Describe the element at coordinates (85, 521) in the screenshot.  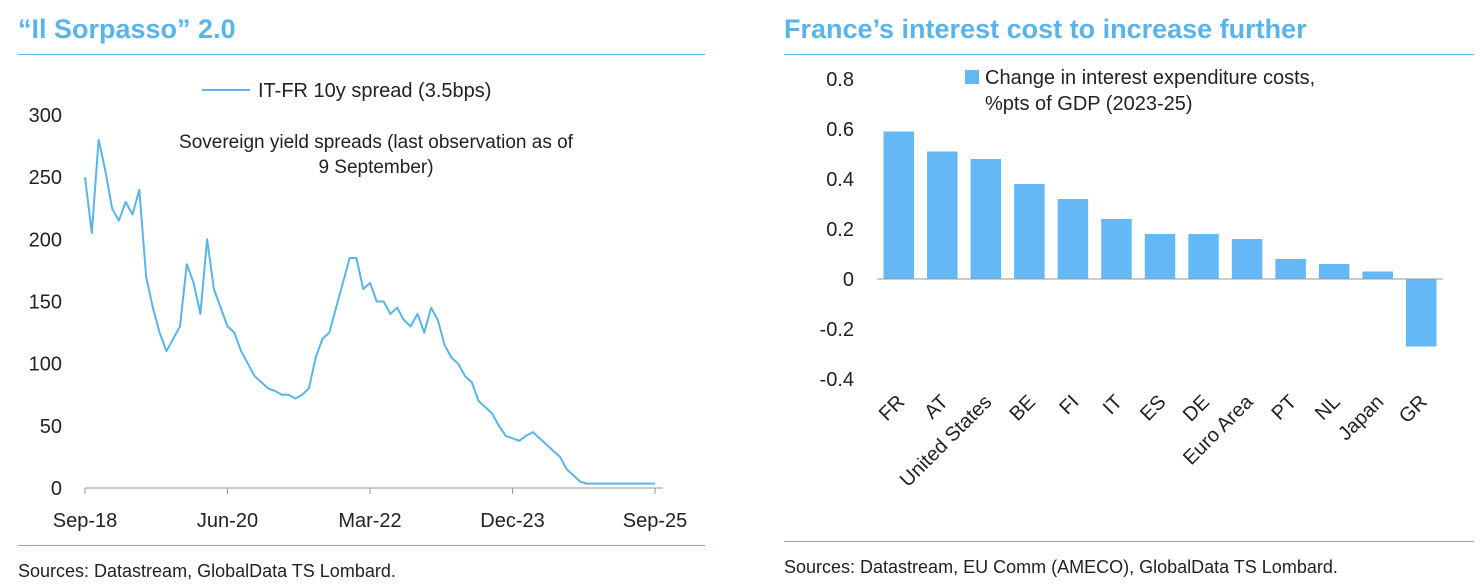
I see `left-x-tick-label: Sep-18` at that location.